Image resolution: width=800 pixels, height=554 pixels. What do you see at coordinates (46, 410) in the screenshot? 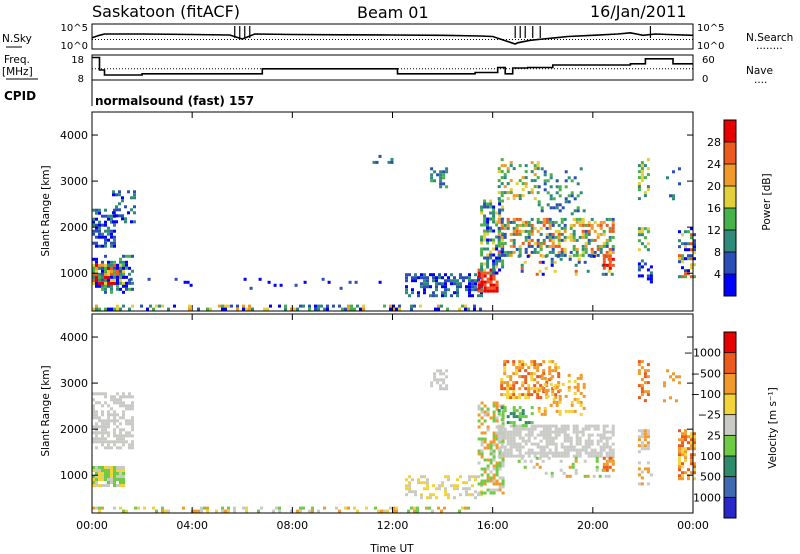
I see `velocity-ylabel: Slant Range [km]` at bounding box center [46, 410].